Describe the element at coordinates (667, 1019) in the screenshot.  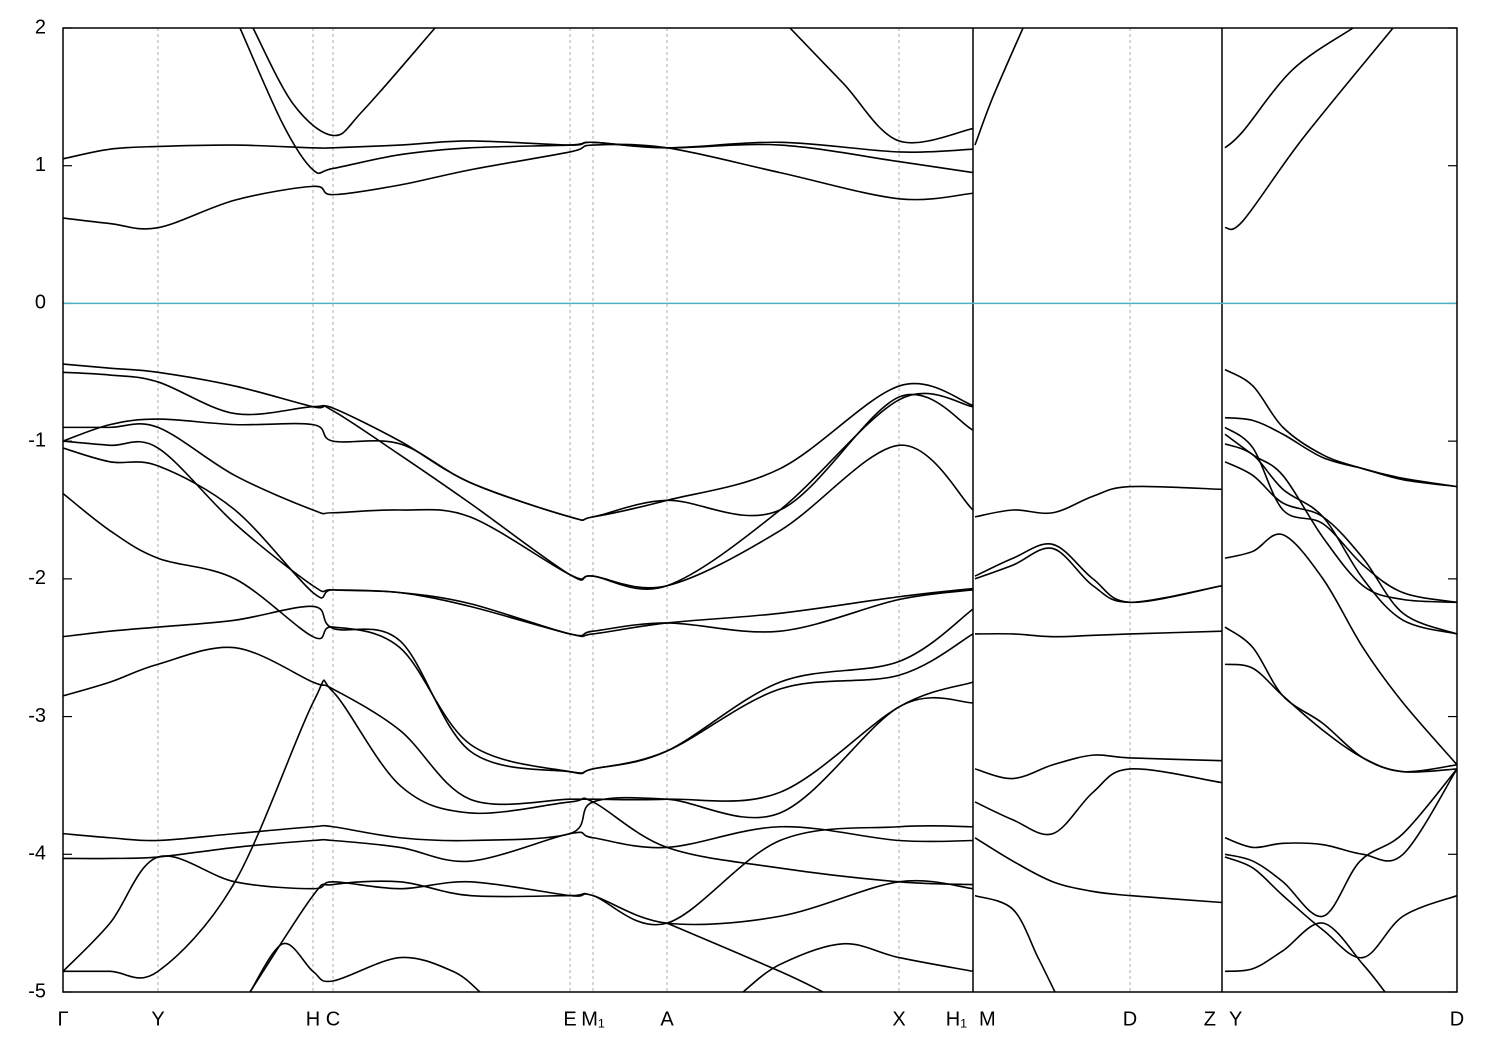
I see `x-tick-label: A` at that location.